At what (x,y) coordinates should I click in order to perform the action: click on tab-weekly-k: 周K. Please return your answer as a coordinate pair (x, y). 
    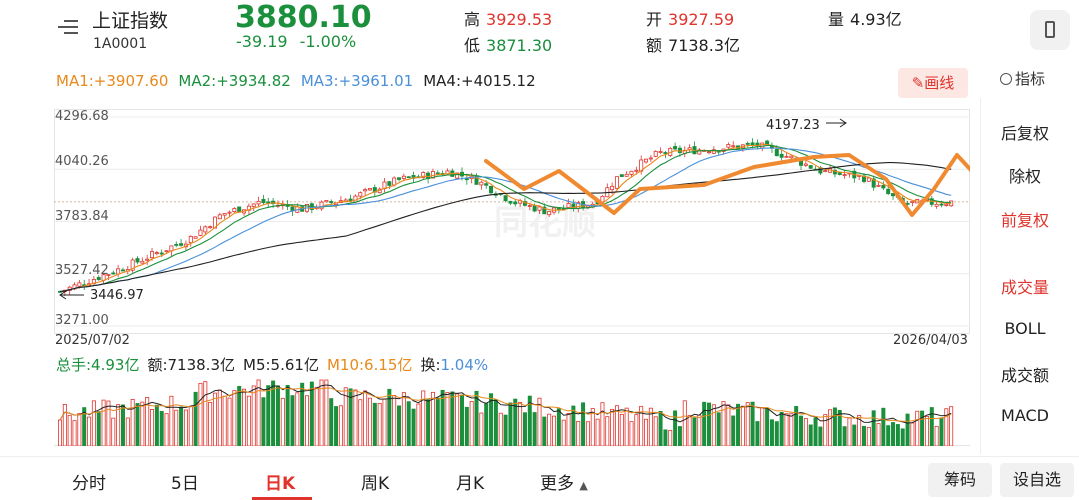
    Looking at the image, I should click on (375, 484).